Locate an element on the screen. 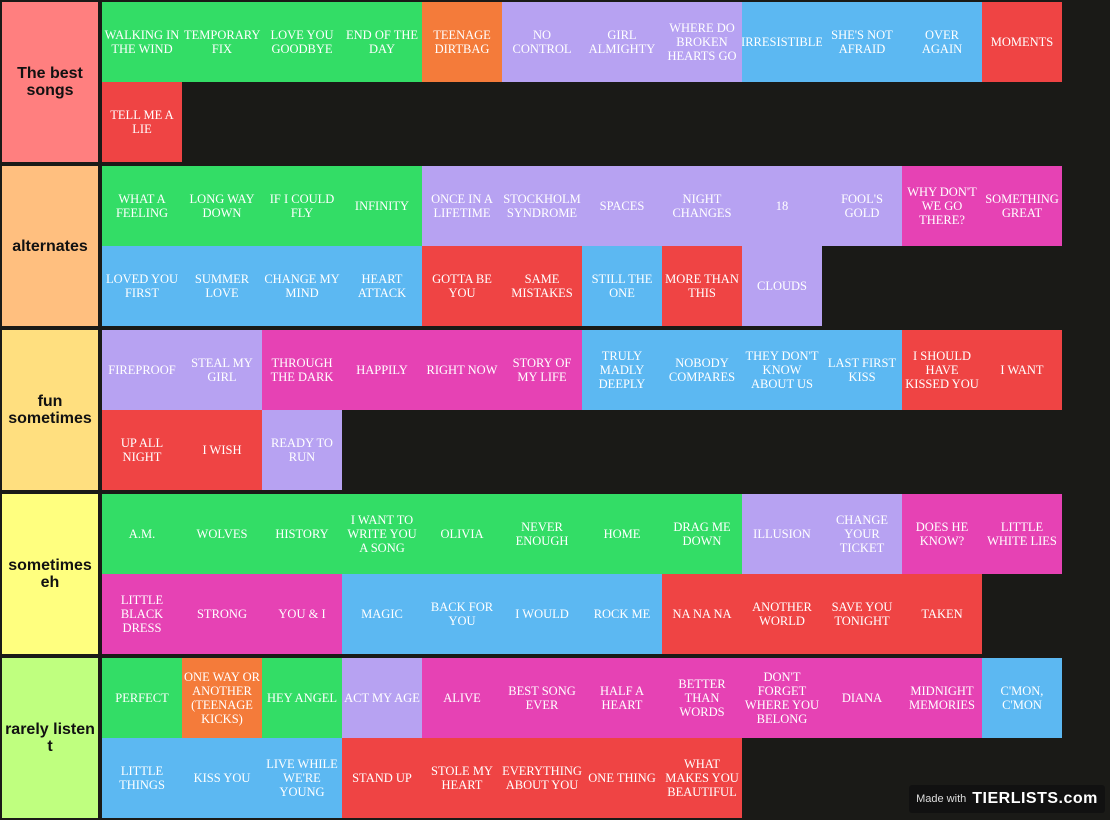 The image size is (1110, 820). song-tile: ROCK ME is located at coordinates (622, 614).